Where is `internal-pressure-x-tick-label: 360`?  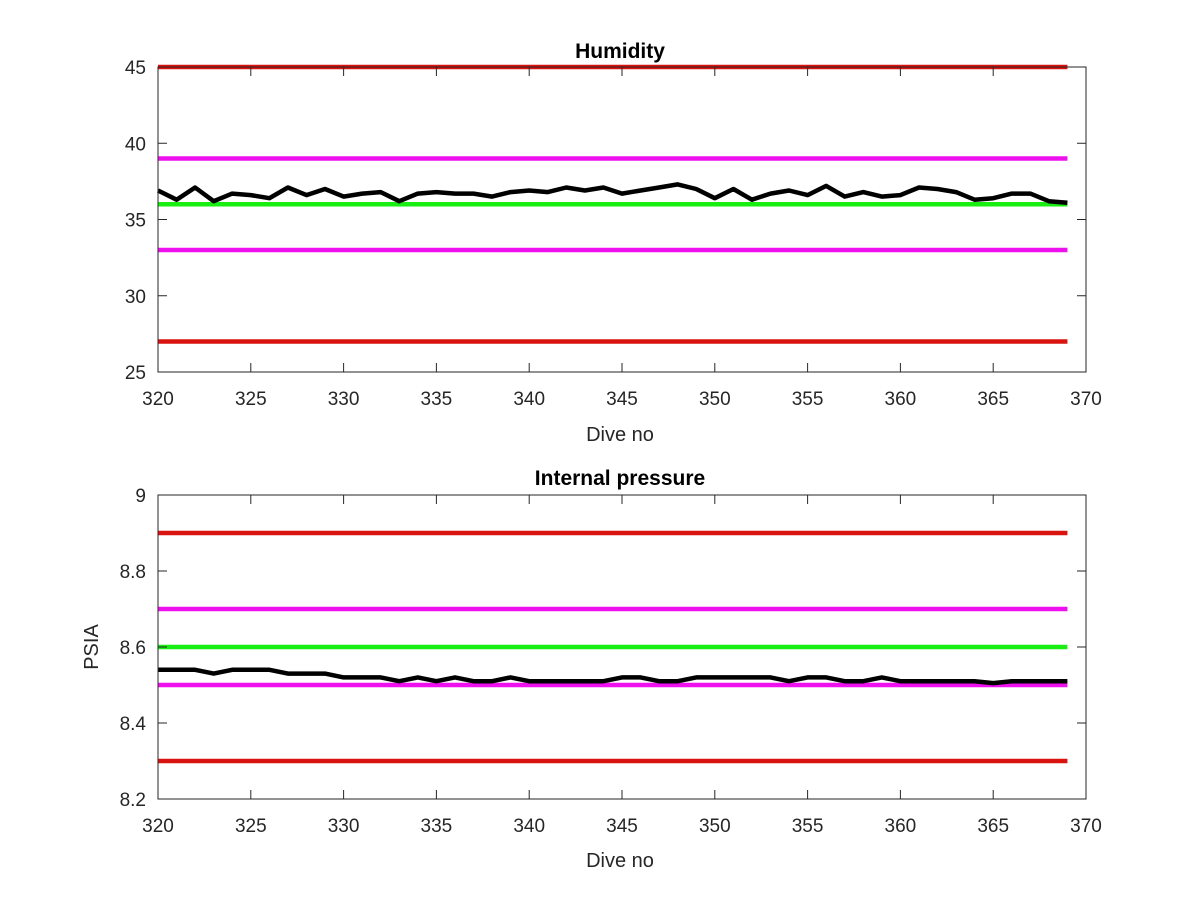
internal-pressure-x-tick-label: 360 is located at coordinates (901, 826).